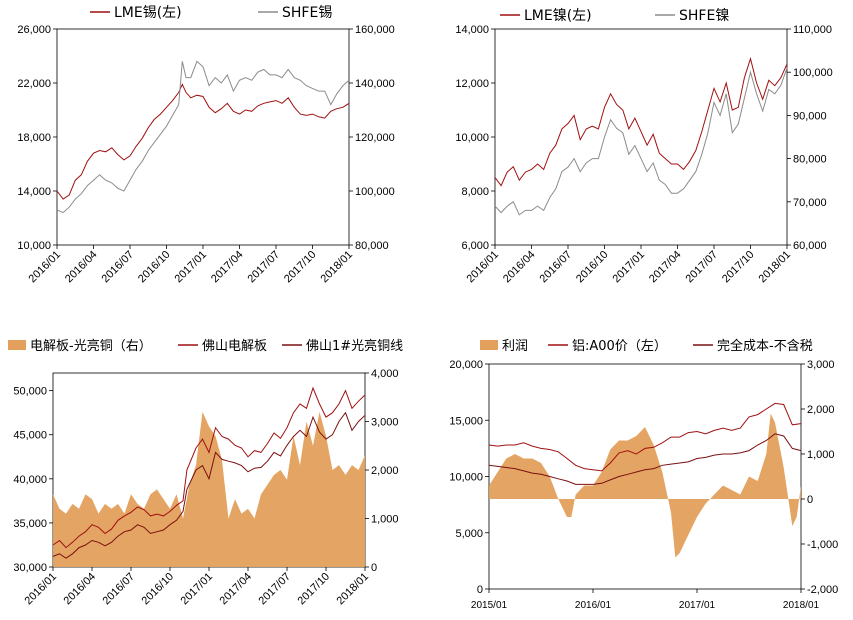 The image size is (853, 620). Describe the element at coordinates (30, 480) in the screenshot. I see `y-left-tick-label: 40,000` at that location.